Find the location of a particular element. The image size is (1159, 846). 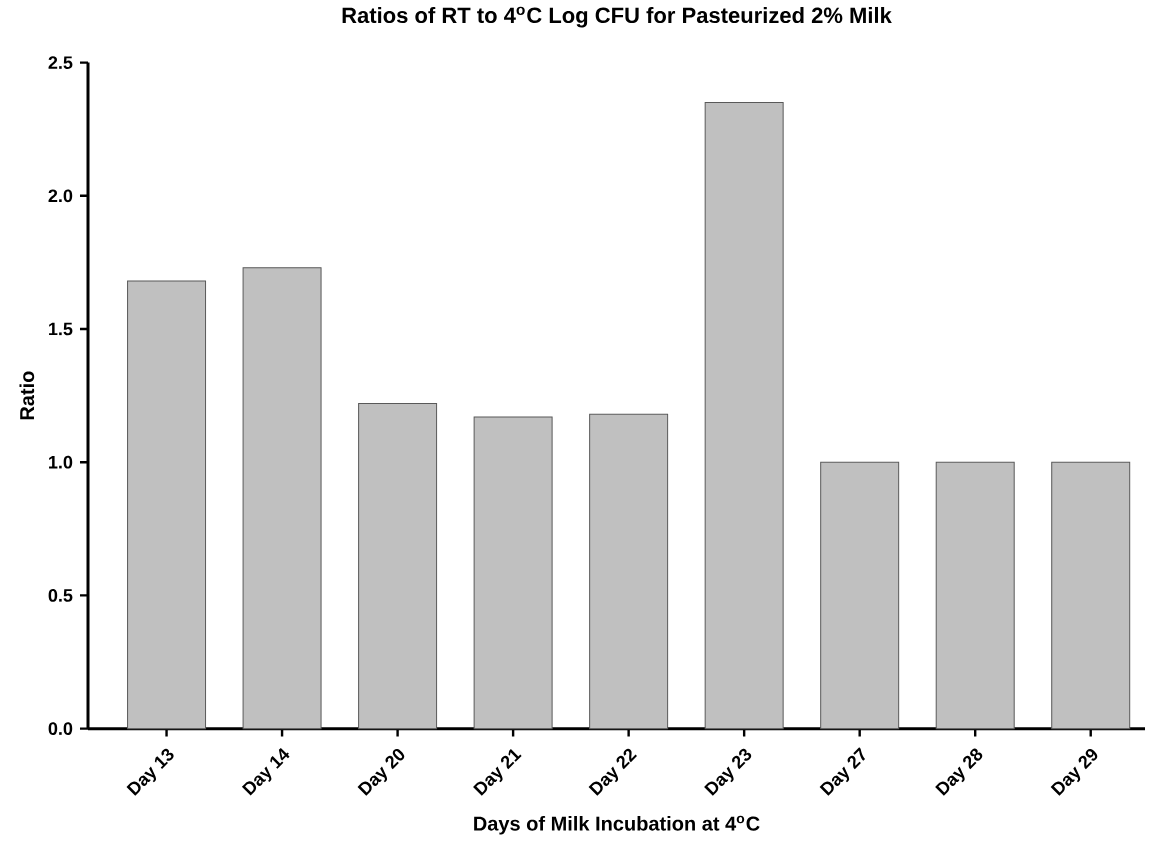

x-tick-label: Day 27 is located at coordinates (842, 771).